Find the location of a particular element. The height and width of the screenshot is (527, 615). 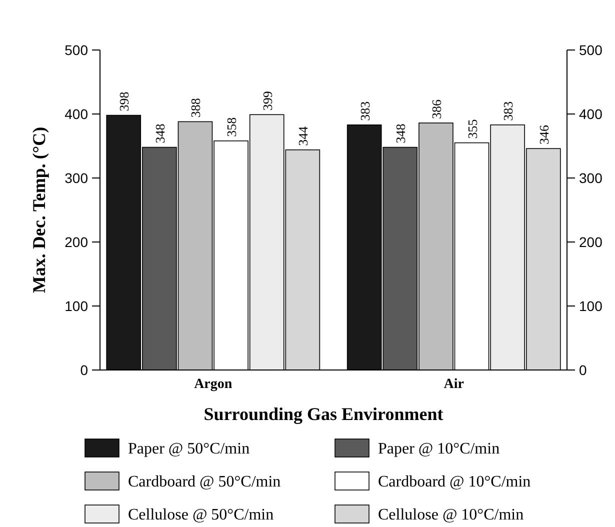

legend-label: Cellulose @ 10°C/min is located at coordinates (451, 515).